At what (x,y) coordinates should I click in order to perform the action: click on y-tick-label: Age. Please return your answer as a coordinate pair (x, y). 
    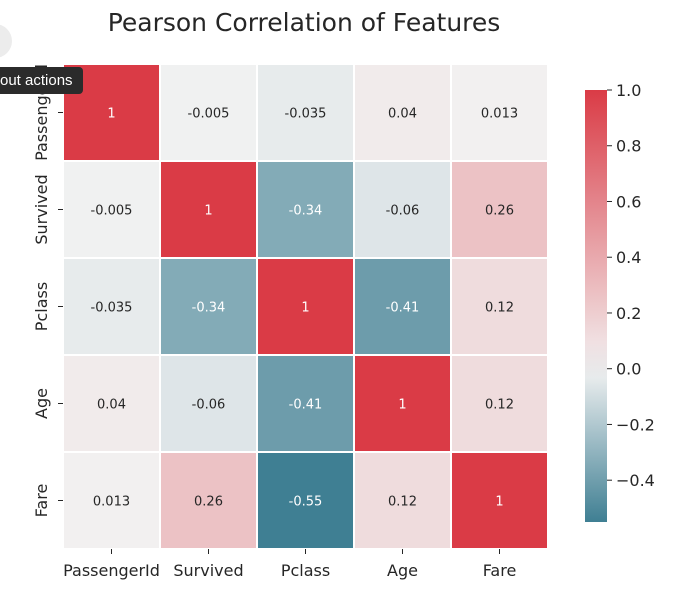
    Looking at the image, I should click on (41, 403).